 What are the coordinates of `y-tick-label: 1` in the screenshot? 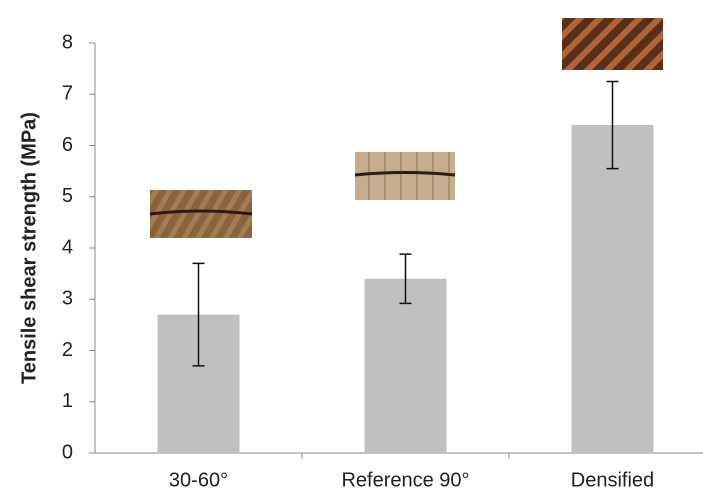 It's located at (67, 401).